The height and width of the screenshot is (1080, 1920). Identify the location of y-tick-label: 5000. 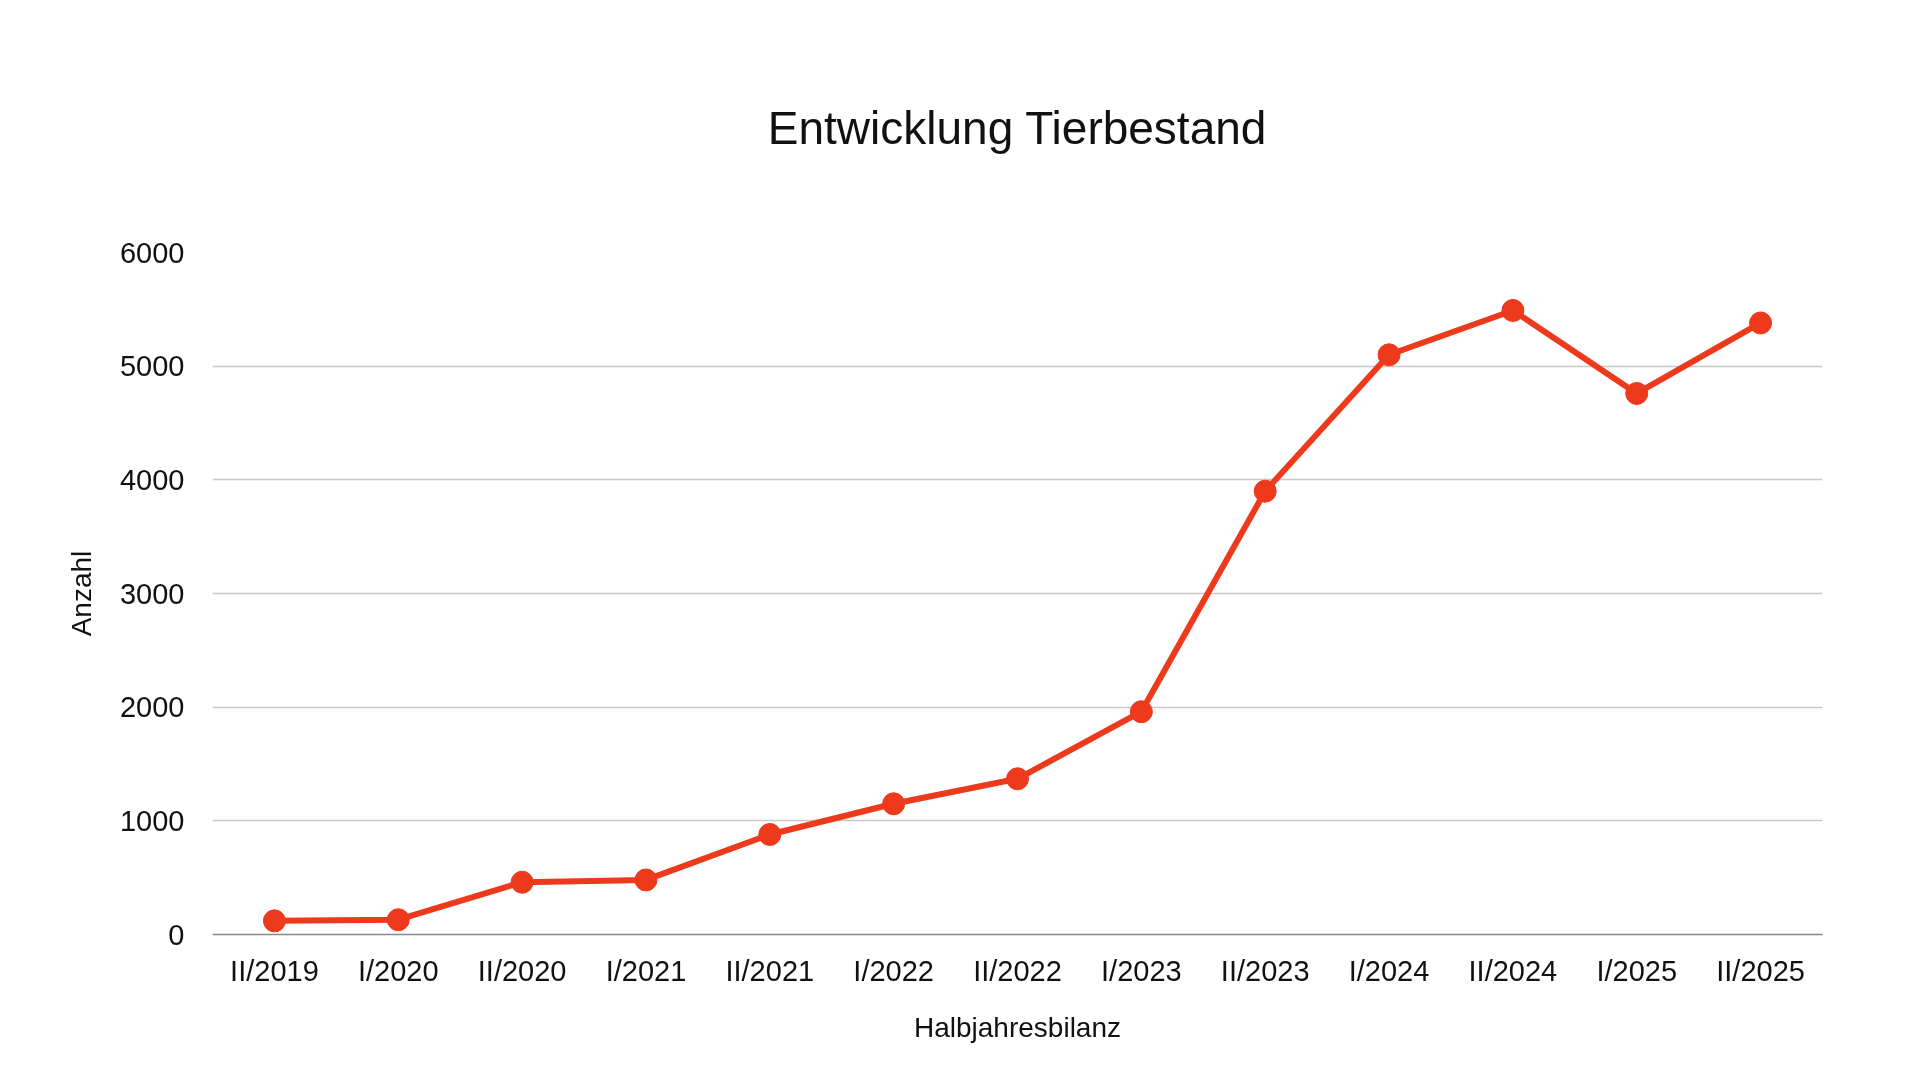
(152, 366).